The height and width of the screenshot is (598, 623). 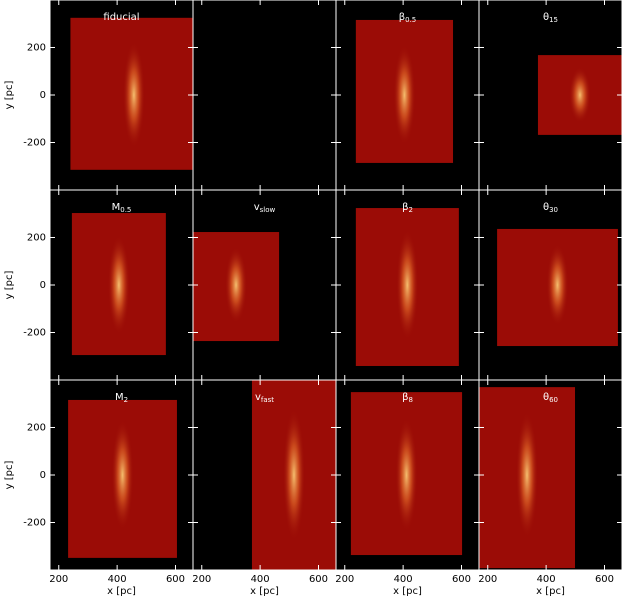 I want to click on panel-title-sub: 60, so click(x=553, y=400).